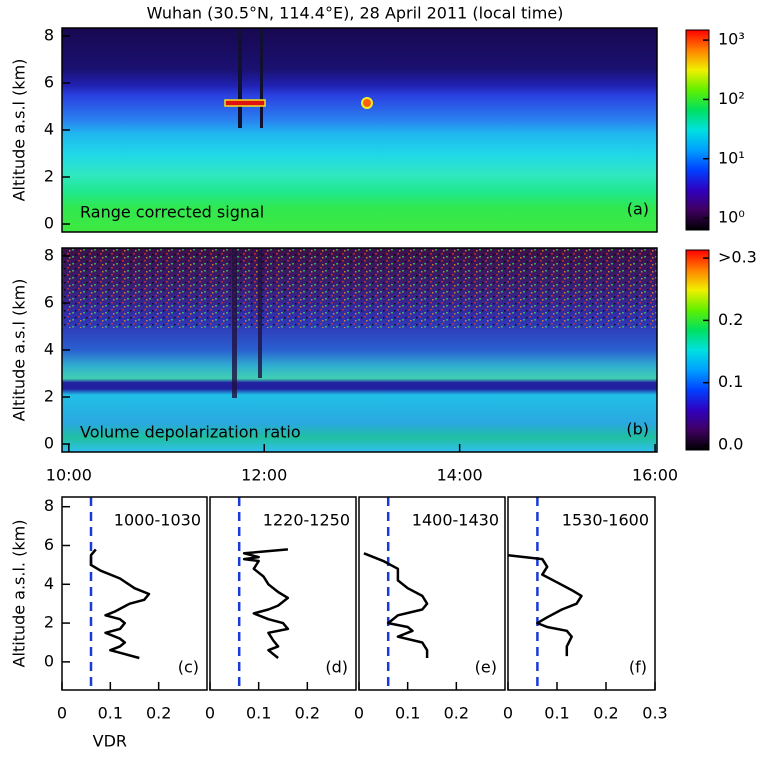 The width and height of the screenshot is (768, 758). Describe the element at coordinates (655, 475) in the screenshot. I see `x-tick-label: 16:00` at that location.